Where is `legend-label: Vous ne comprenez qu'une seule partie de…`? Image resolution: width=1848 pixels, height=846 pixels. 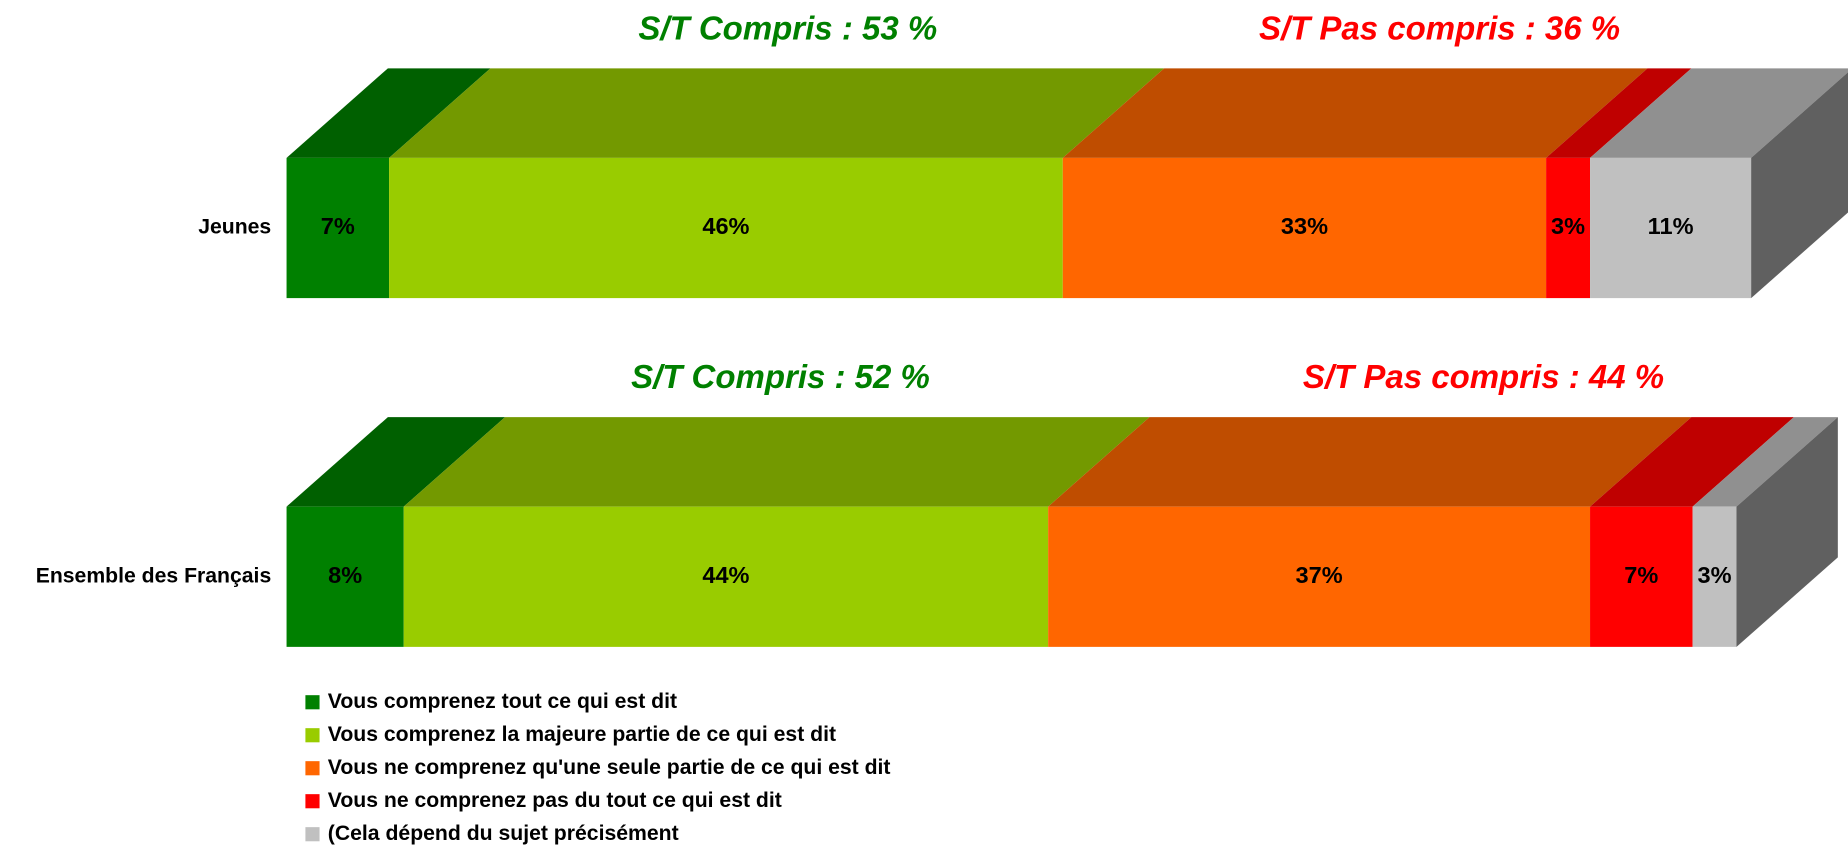
legend-label: Vous ne comprenez qu'une seule partie de… is located at coordinates (609, 767).